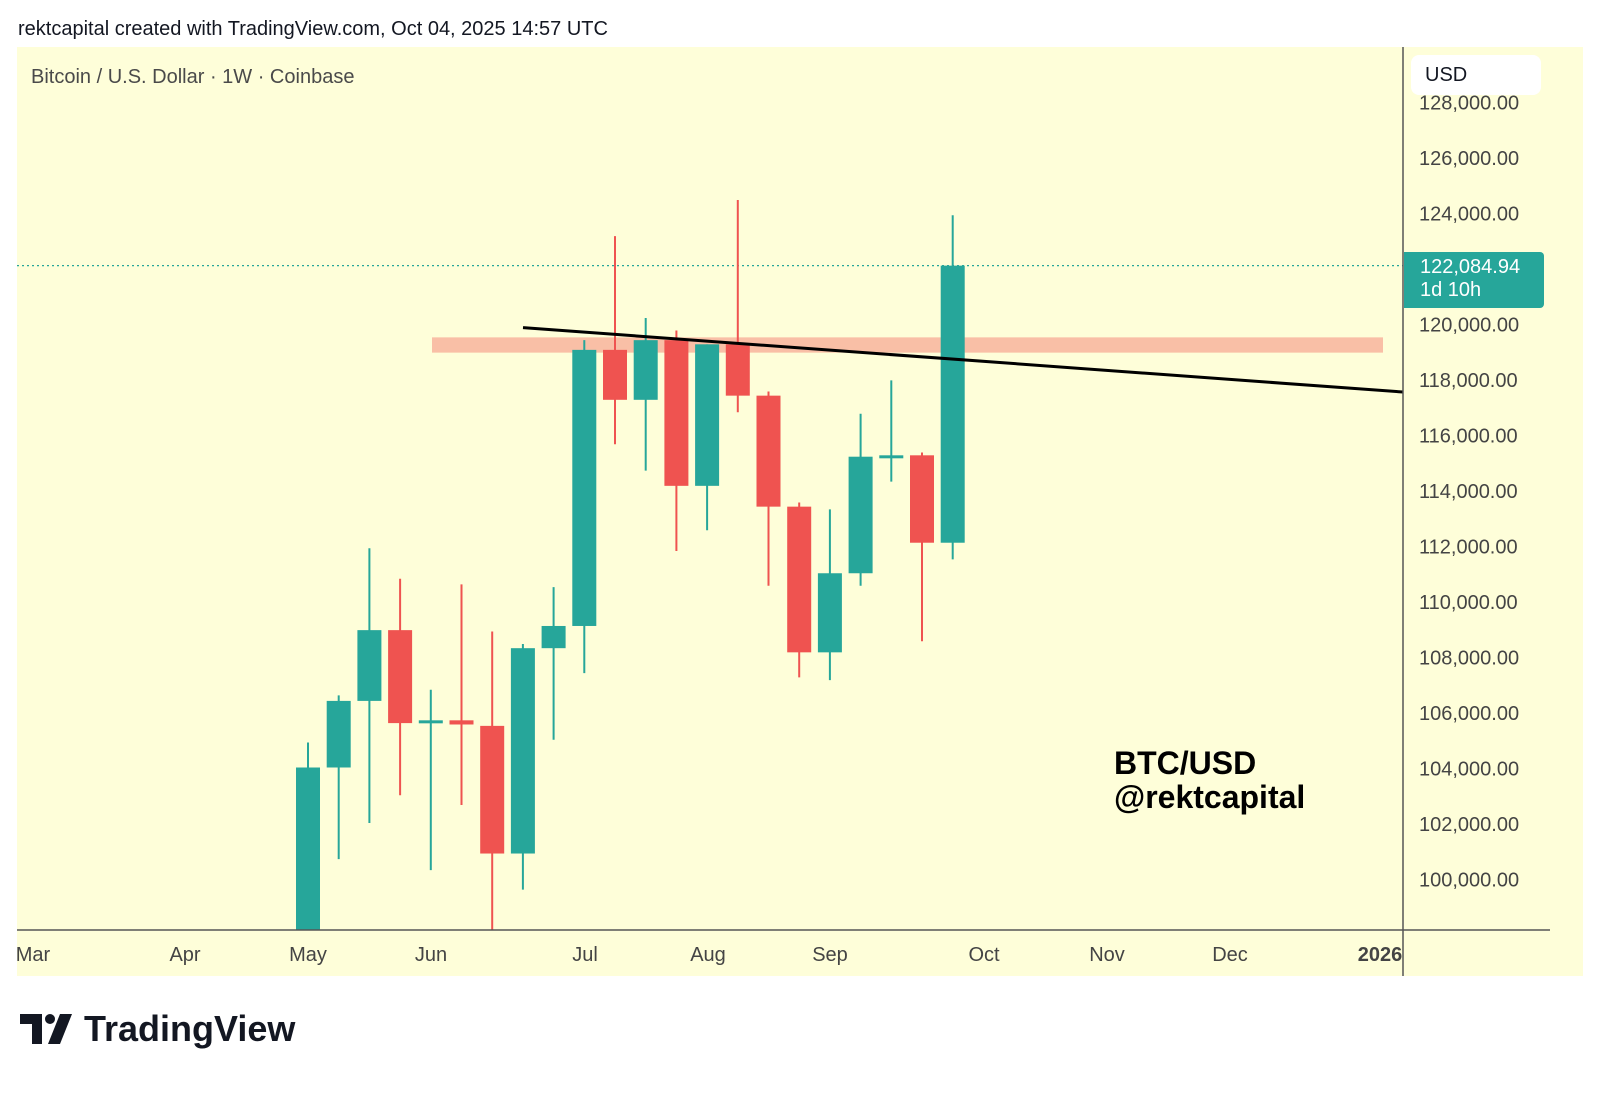 The height and width of the screenshot is (1102, 1600). What do you see at coordinates (1107, 955) in the screenshot?
I see `time-tick-label: Nov` at bounding box center [1107, 955].